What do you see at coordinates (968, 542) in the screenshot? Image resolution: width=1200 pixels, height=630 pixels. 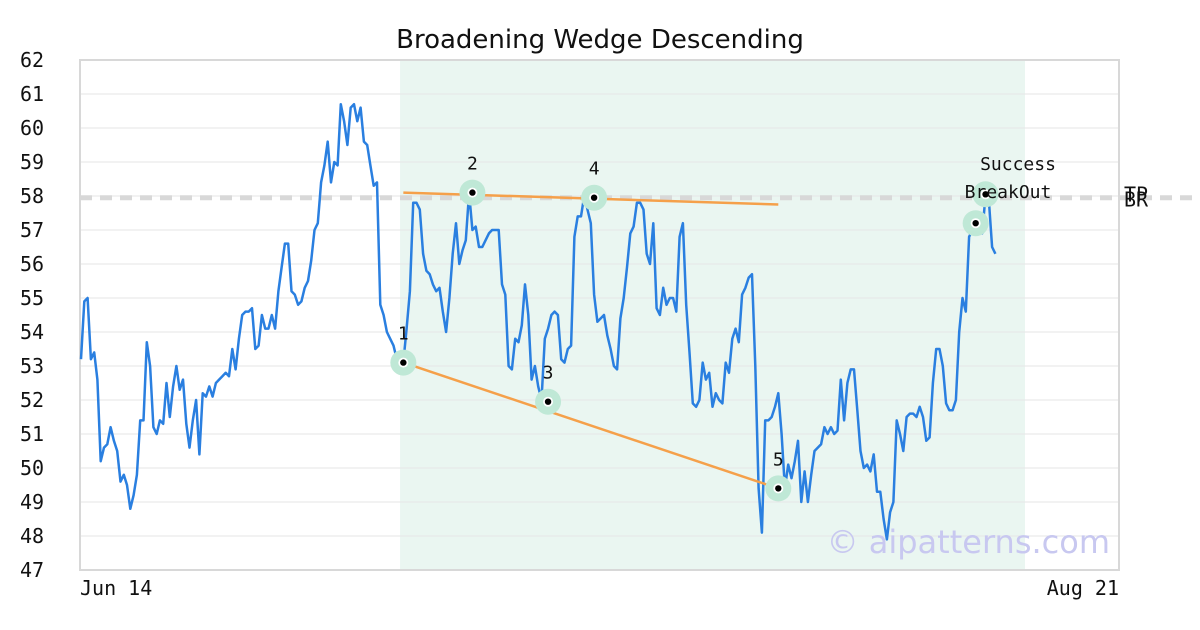 I see `watermark: © aipatterns.com` at bounding box center [968, 542].